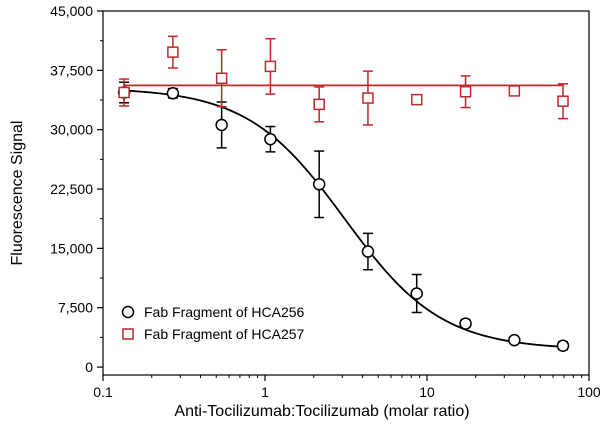  Describe the element at coordinates (71, 70) in the screenshot. I see `y-tick-label: 37,500` at that location.